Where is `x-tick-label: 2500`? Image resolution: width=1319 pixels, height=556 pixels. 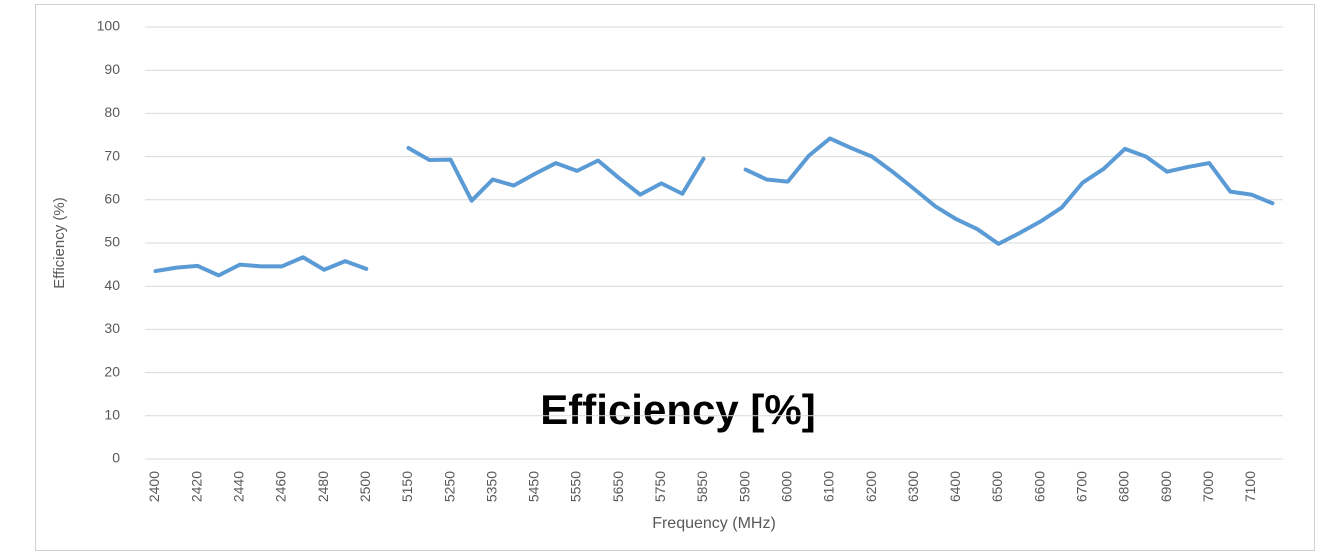
x-tick-label: 2500 is located at coordinates (365, 486).